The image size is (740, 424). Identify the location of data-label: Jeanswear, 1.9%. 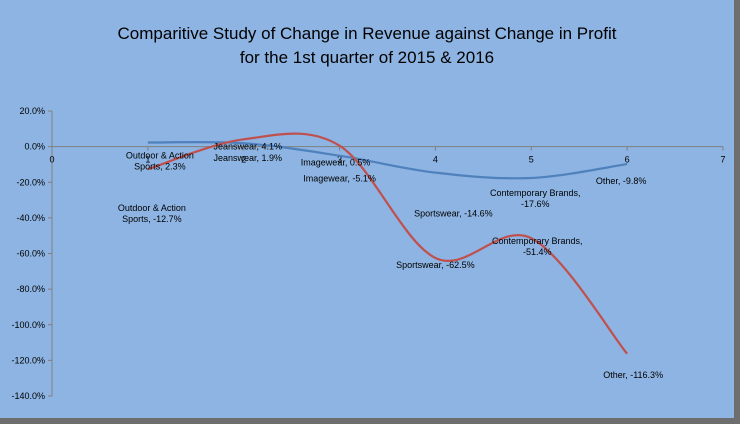
(247, 158).